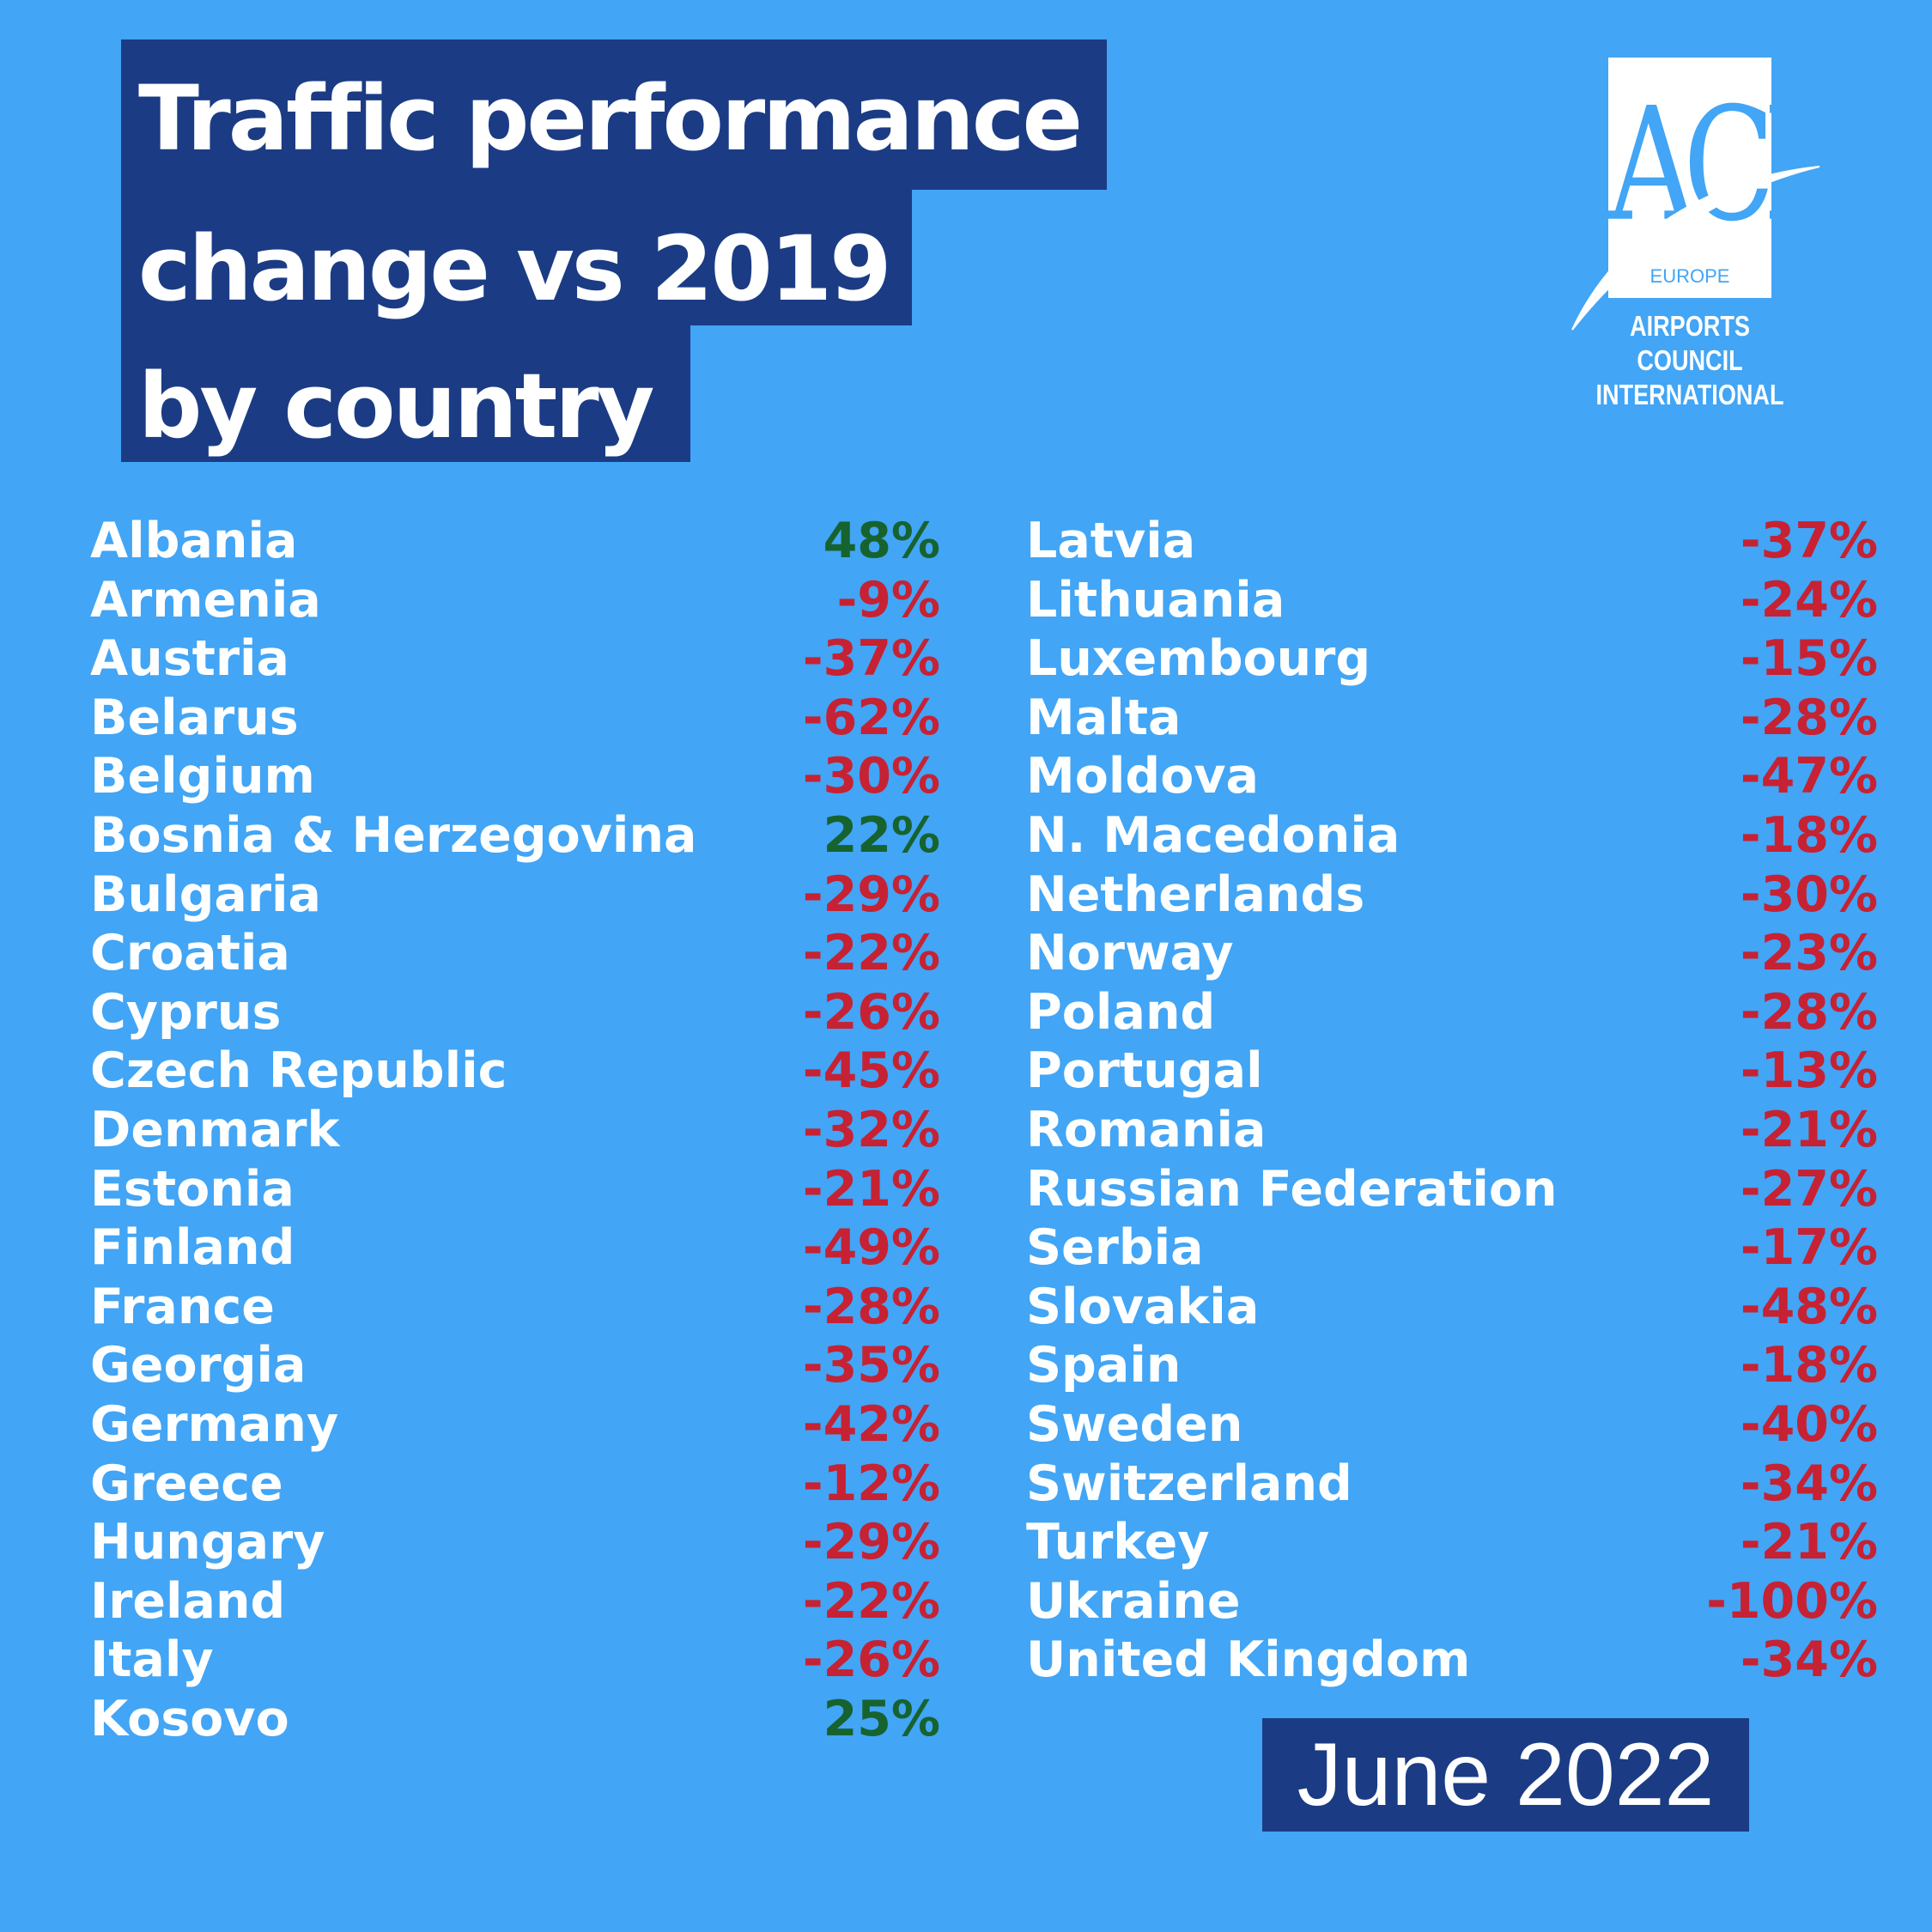 This screenshot has width=1932, height=1932. I want to click on country-row: Turkey -21%, so click(1452, 1543).